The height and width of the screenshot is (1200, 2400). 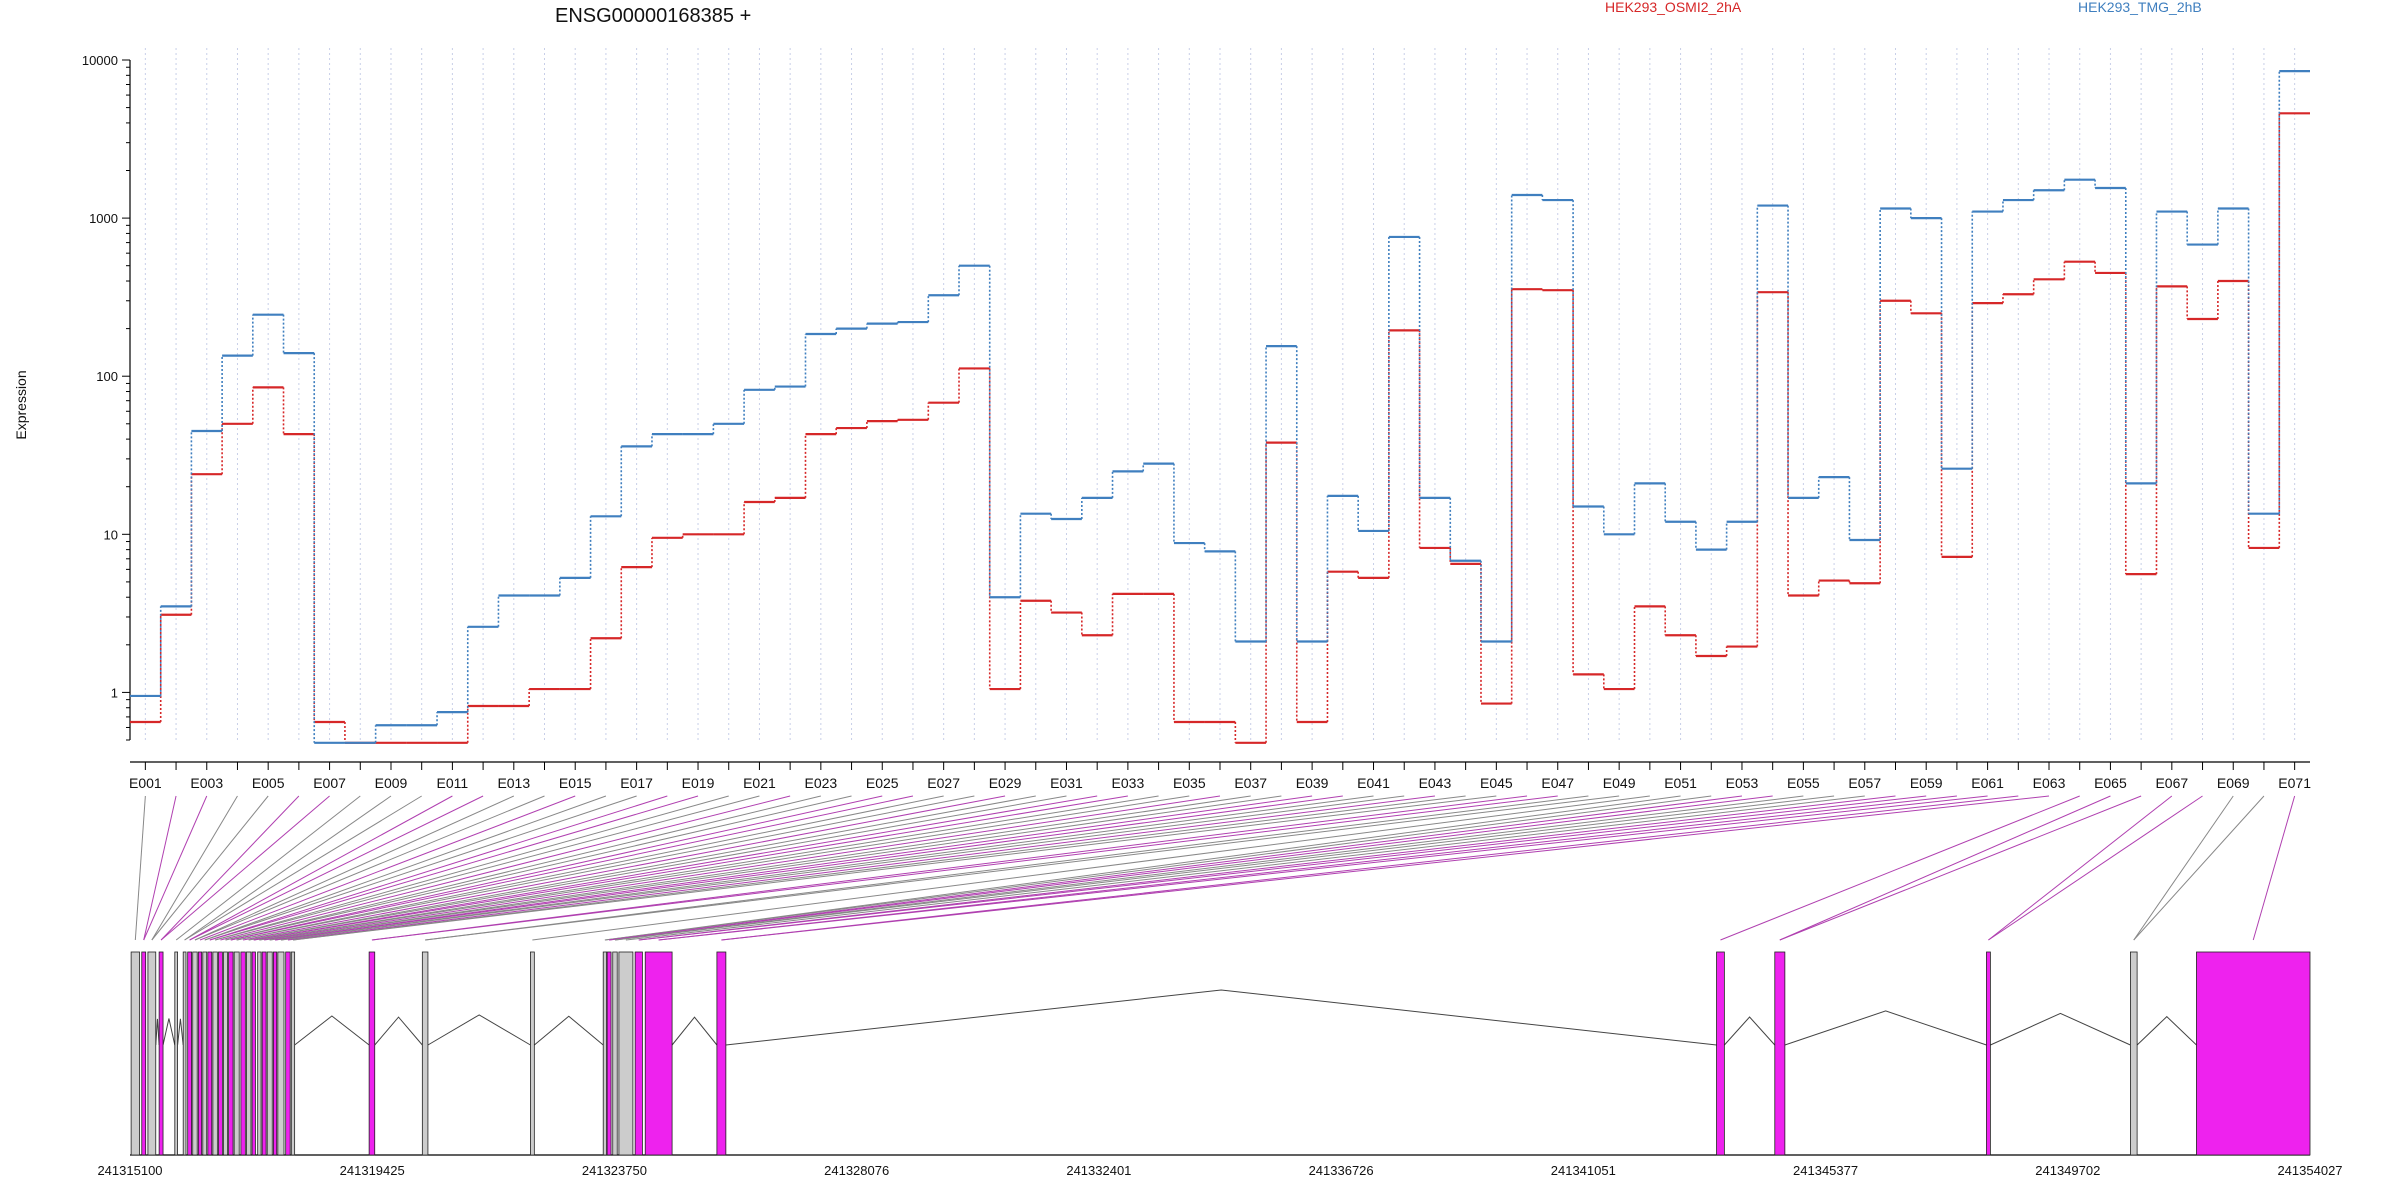 What do you see at coordinates (1583, 1170) in the screenshot?
I see `genomic-tick-label: 241341051` at bounding box center [1583, 1170].